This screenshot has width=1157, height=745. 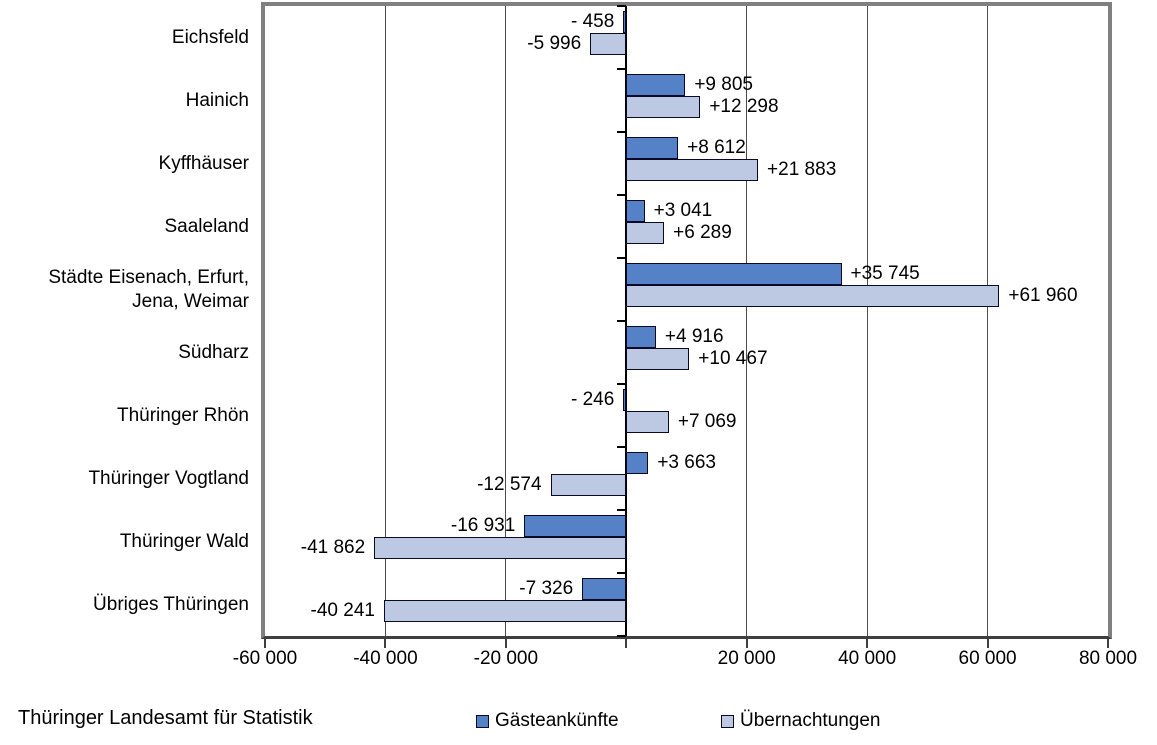 I want to click on legend-swatch-gaesteankuenfte-icon, so click(x=482, y=721).